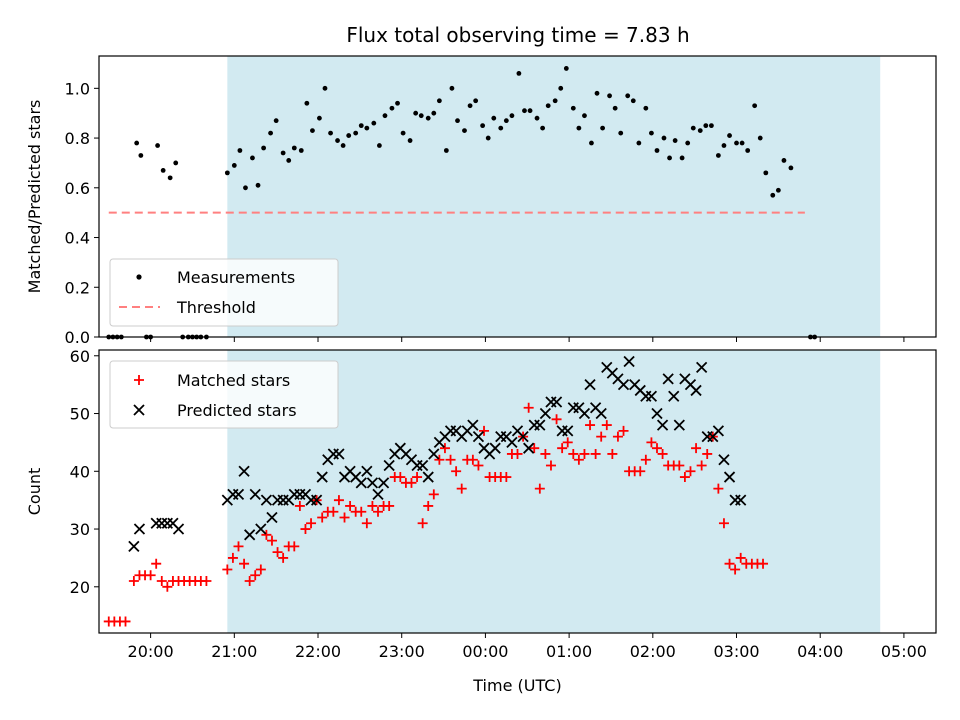  What do you see at coordinates (569, 651) in the screenshot?
I see `x-tick-label: 01:00` at bounding box center [569, 651].